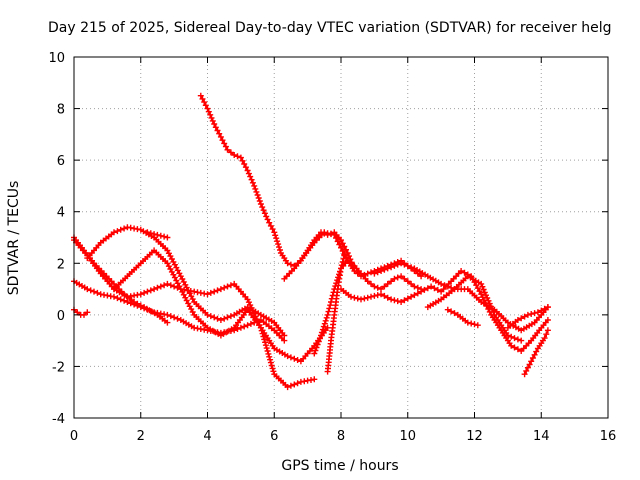 This screenshot has height=480, width=640. I want to click on x-tick-label: 10, so click(407, 436).